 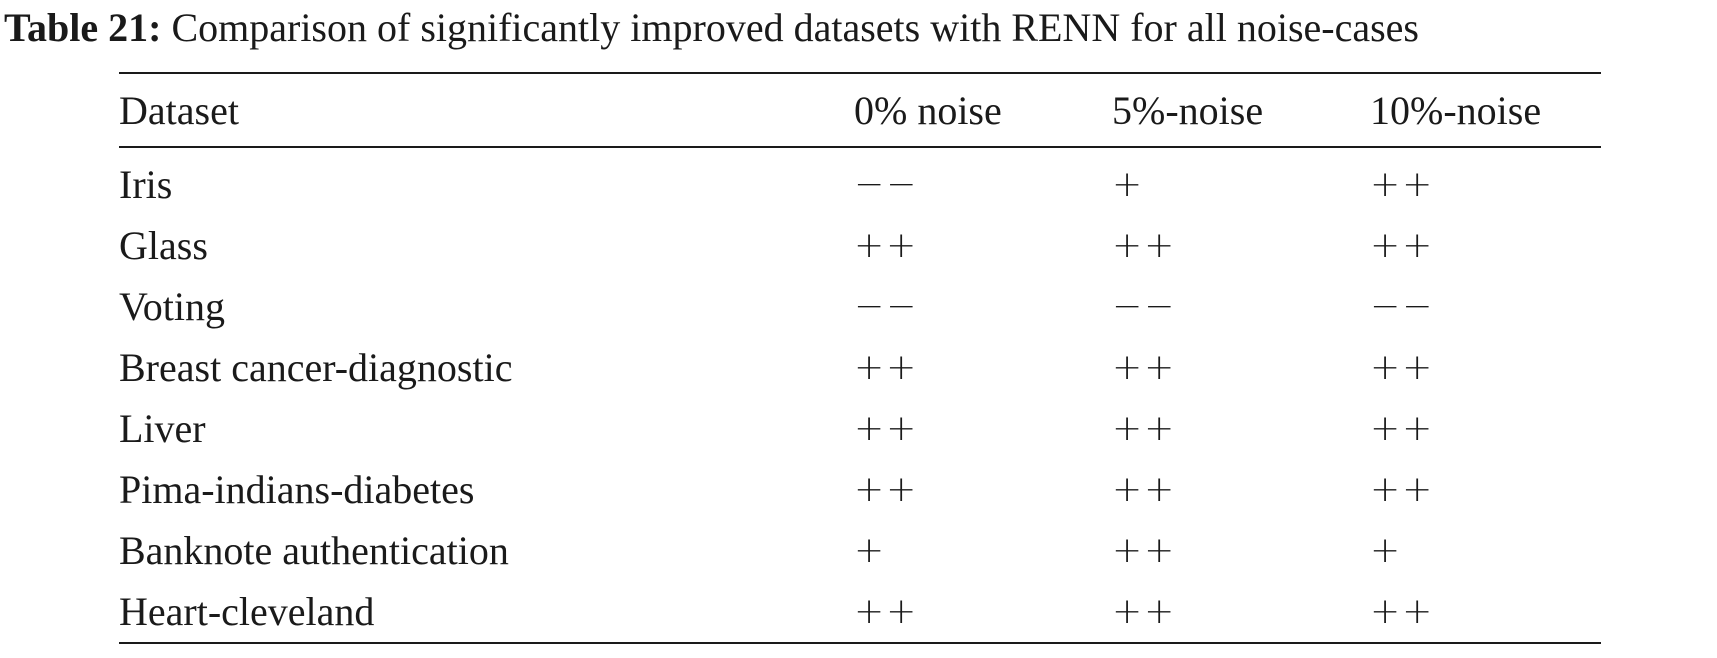 I want to click on table-row: Voting −− −− −−, so click(x=860, y=306).